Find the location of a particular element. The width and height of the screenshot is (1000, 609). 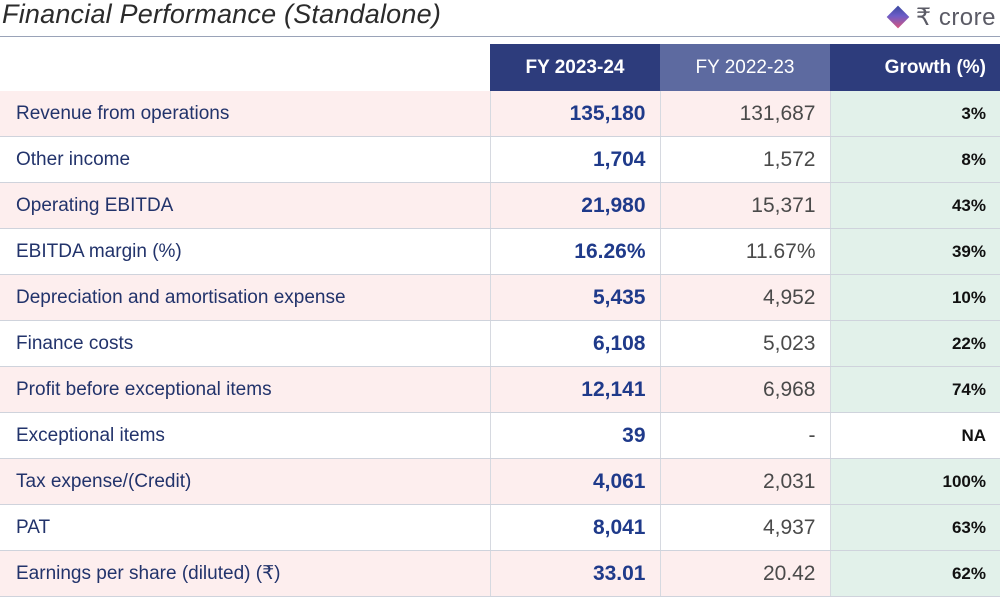

table-row: PAT 8,041 4,937 63% is located at coordinates (500, 527).